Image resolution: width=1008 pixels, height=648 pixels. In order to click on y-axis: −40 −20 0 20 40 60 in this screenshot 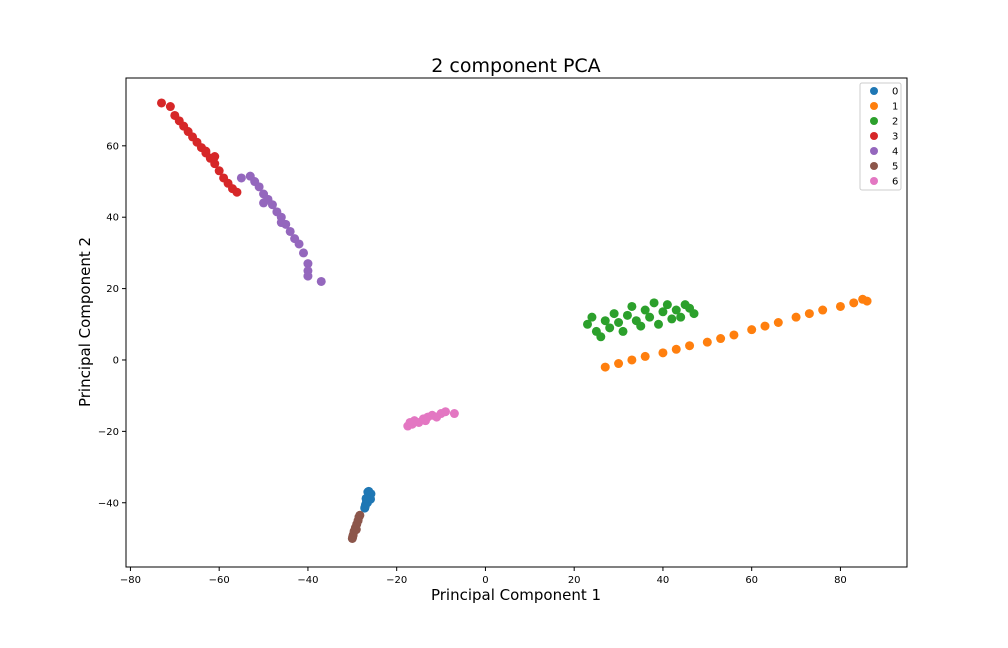, I will do `click(112, 325)`.